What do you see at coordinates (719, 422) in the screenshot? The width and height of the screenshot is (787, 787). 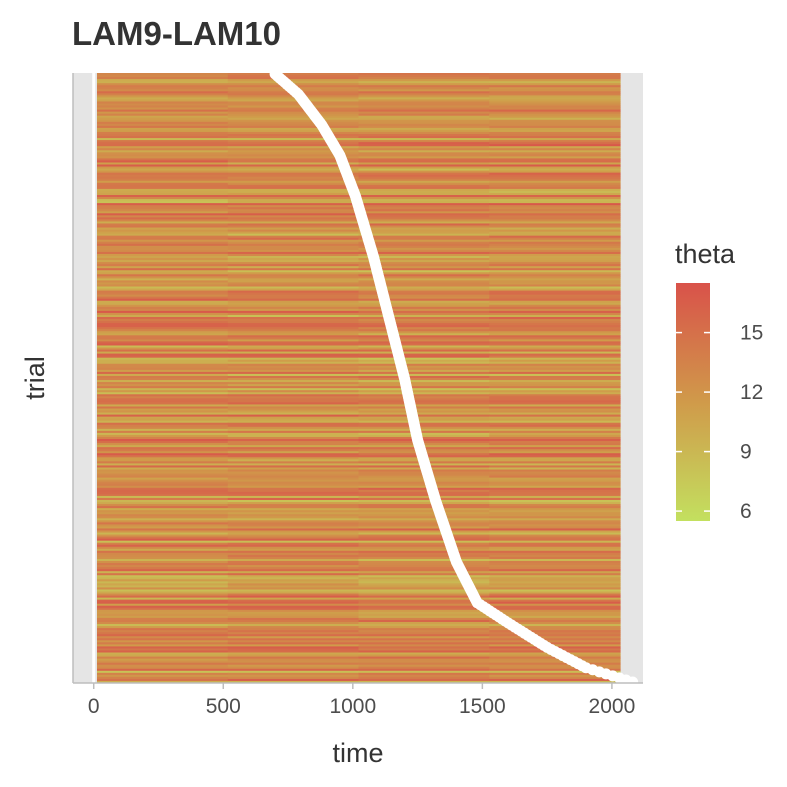 I see `colorbar-ticks: 6 9 12 15` at bounding box center [719, 422].